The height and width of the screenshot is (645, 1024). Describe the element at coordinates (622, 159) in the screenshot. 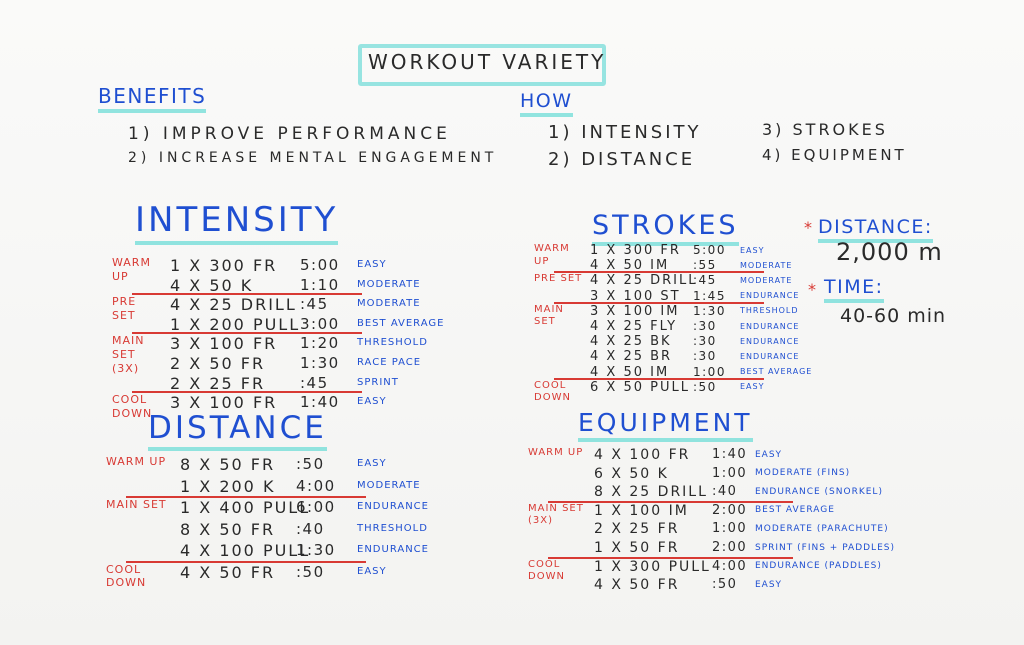

I see `how-item: 2) DISTANCE` at that location.